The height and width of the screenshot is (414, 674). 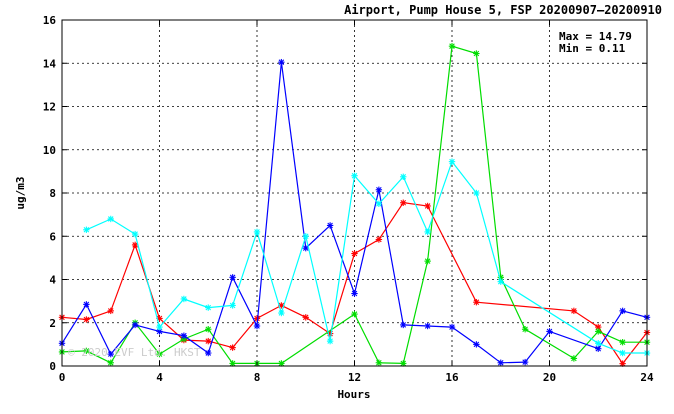 What do you see at coordinates (452, 377) in the screenshot?
I see `x-tick-label: 16` at bounding box center [452, 377].